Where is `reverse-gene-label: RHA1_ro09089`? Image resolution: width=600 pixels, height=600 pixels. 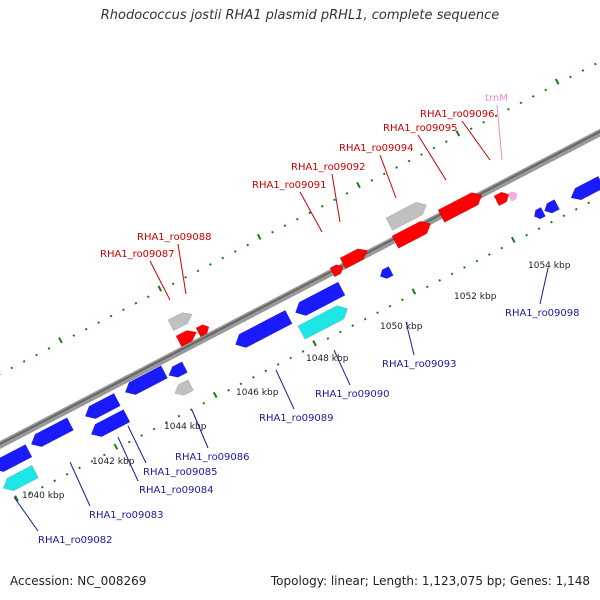 reverse-gene-label: RHA1_ro09089 is located at coordinates (296, 418).